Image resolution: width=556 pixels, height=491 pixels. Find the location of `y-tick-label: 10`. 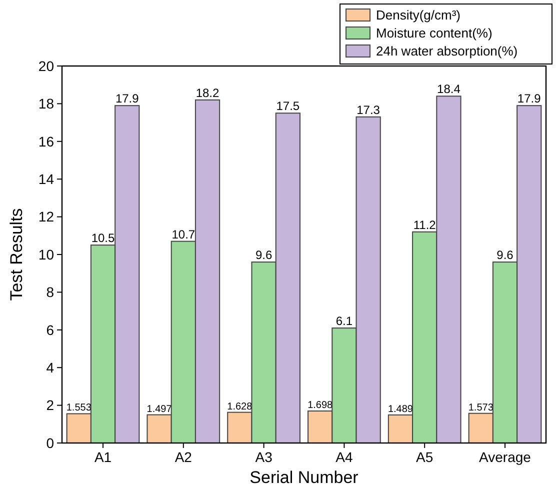

y-tick-label: 10 is located at coordinates (46, 254).